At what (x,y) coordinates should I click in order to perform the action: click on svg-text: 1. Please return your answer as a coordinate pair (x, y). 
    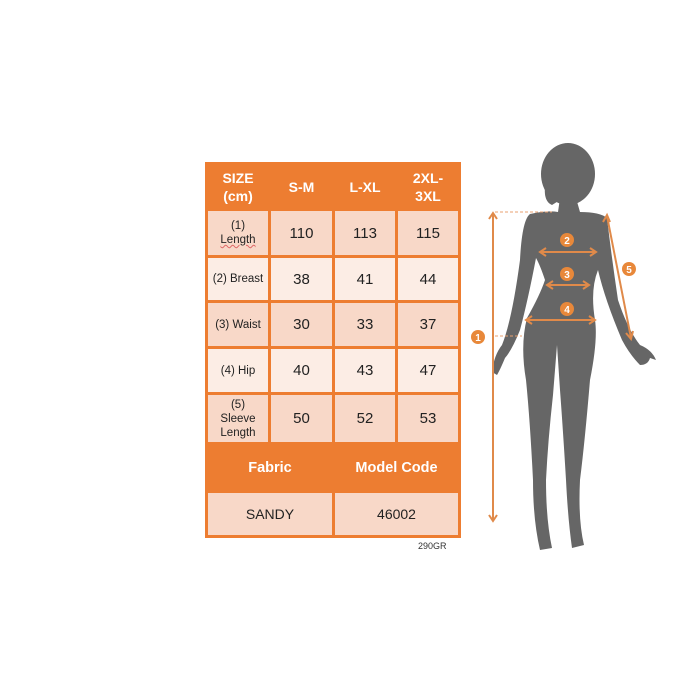
    Looking at the image, I should click on (478, 338).